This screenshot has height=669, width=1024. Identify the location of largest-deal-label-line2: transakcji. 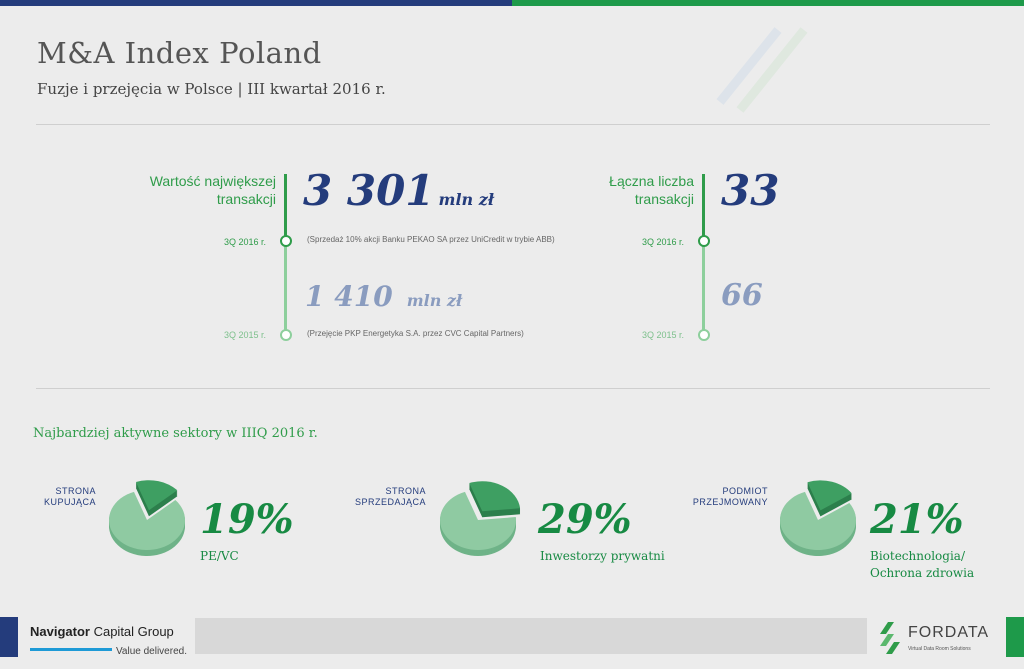
(246, 199).